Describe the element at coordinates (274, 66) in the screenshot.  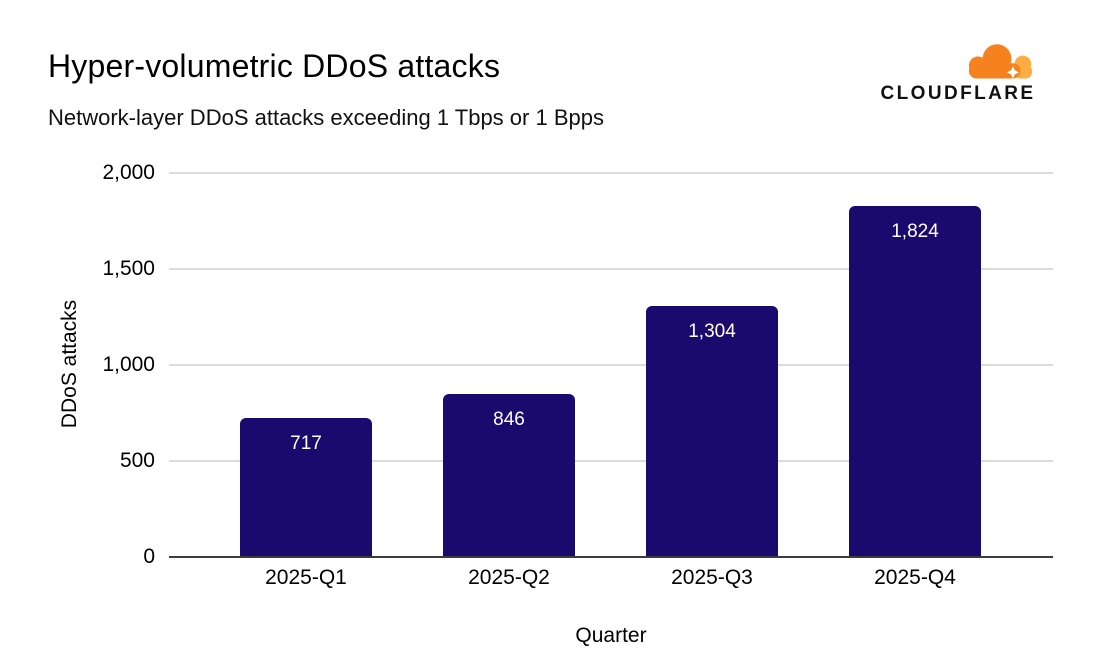
I see `page-title: Hyper-volumetric DDoS attacks` at that location.